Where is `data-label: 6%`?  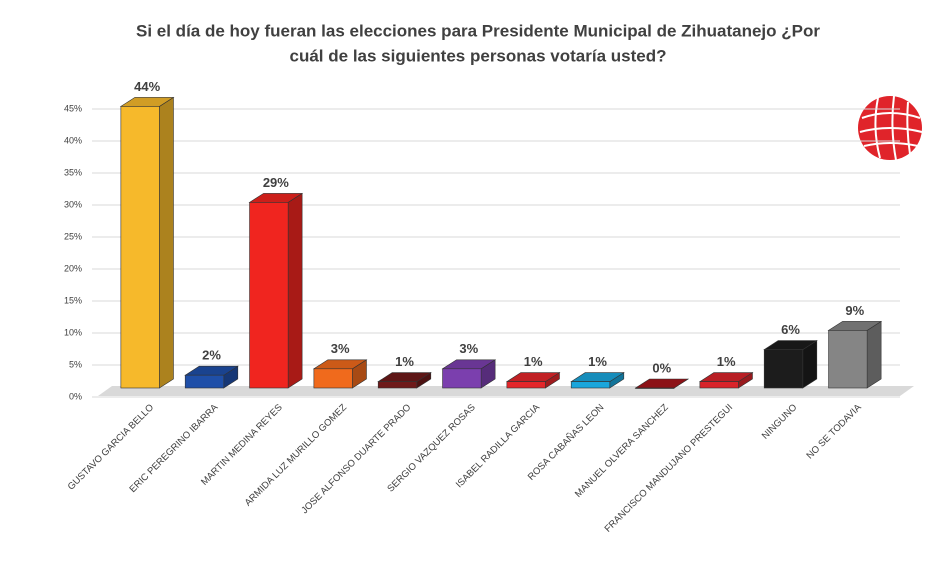
data-label: 6% is located at coordinates (790, 329).